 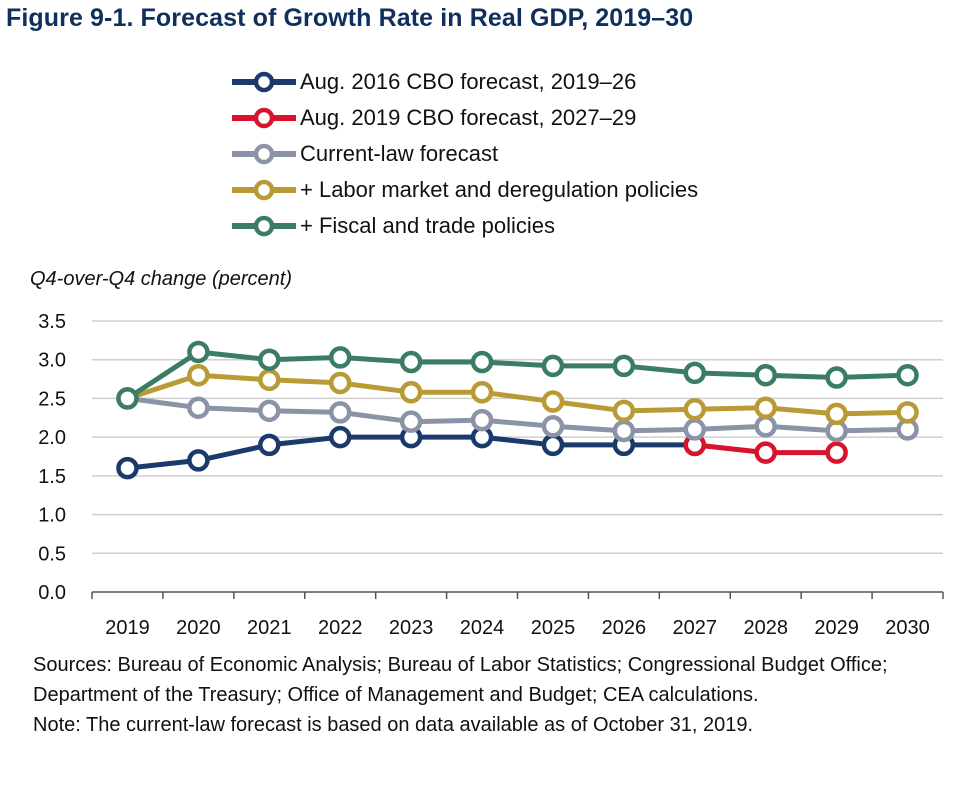 What do you see at coordinates (52, 399) in the screenshot?
I see `y-tick-label: 2.5` at bounding box center [52, 399].